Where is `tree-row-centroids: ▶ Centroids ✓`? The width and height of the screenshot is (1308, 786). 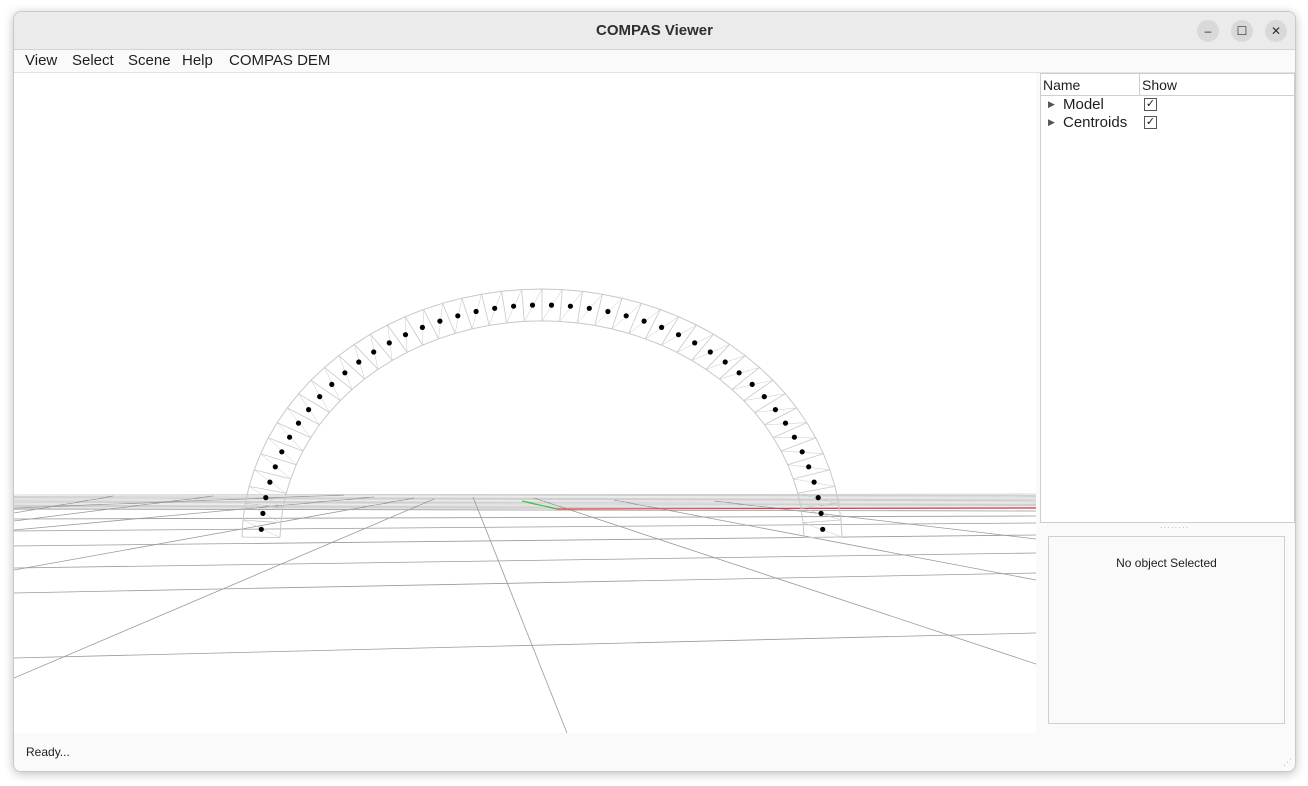
tree-row-centroids: ▶ Centroids ✓ is located at coordinates (1167, 123).